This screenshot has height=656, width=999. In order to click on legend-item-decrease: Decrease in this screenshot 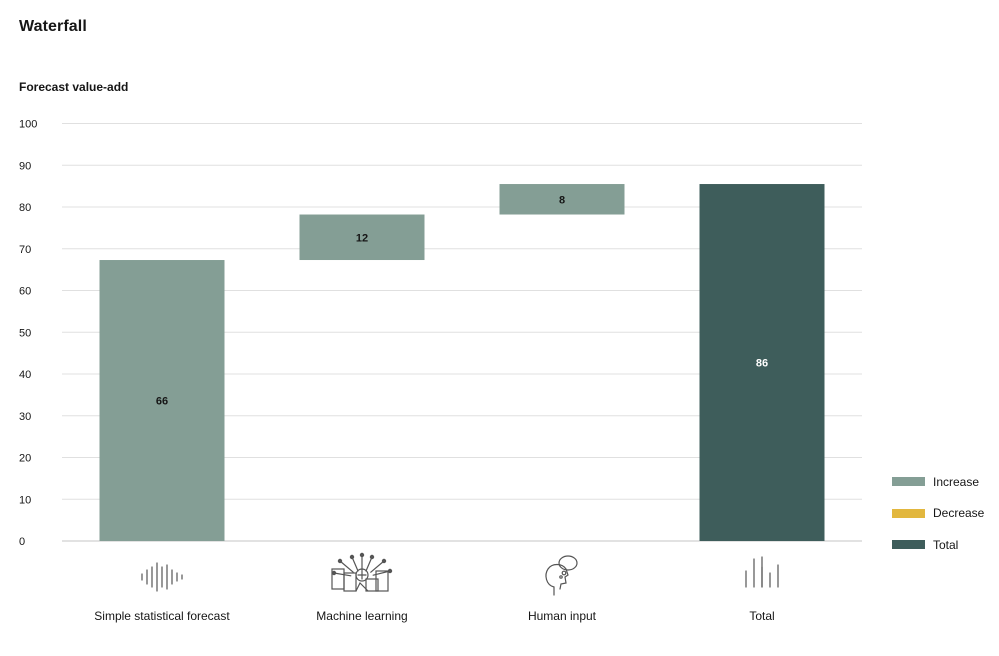, I will do `click(938, 514)`.